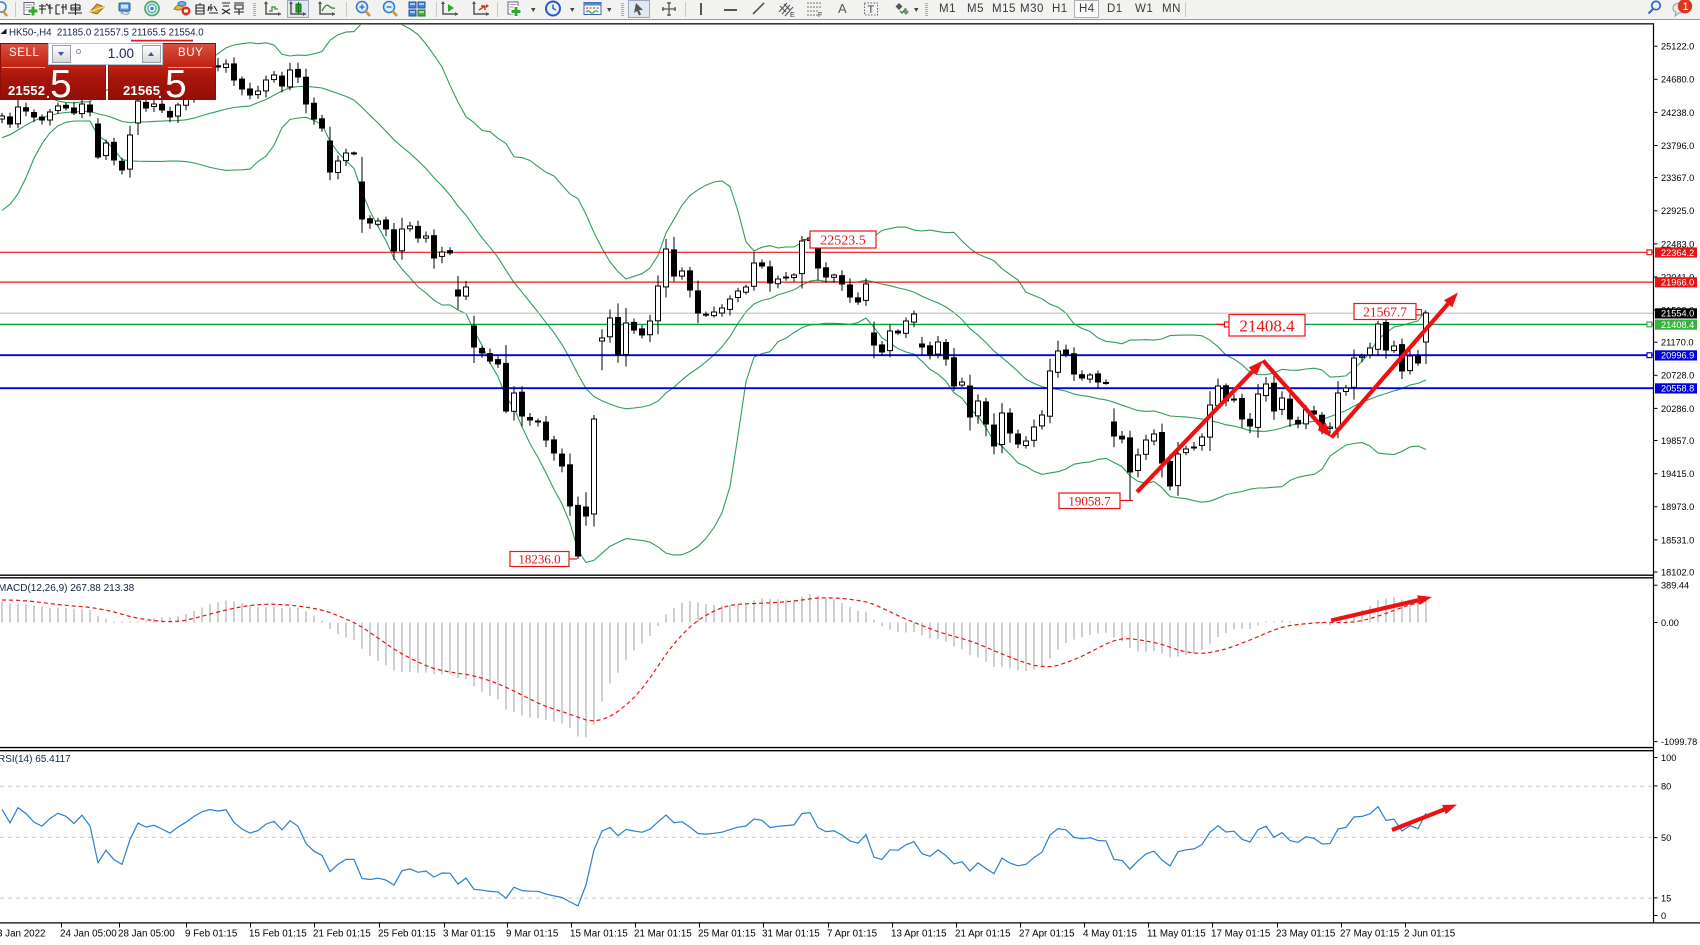 The height and width of the screenshot is (945, 1700). Describe the element at coordinates (1677, 283) in the screenshot. I see `svg-text: 21966.0` at that location.